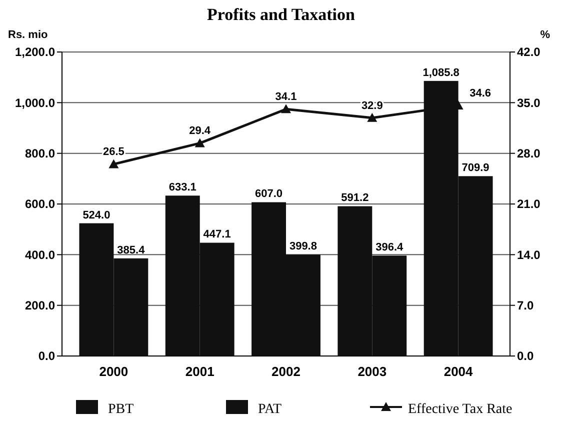 This screenshot has width=562, height=430. What do you see at coordinates (460, 409) in the screenshot?
I see `legend-label: Effective Tax Rate` at bounding box center [460, 409].